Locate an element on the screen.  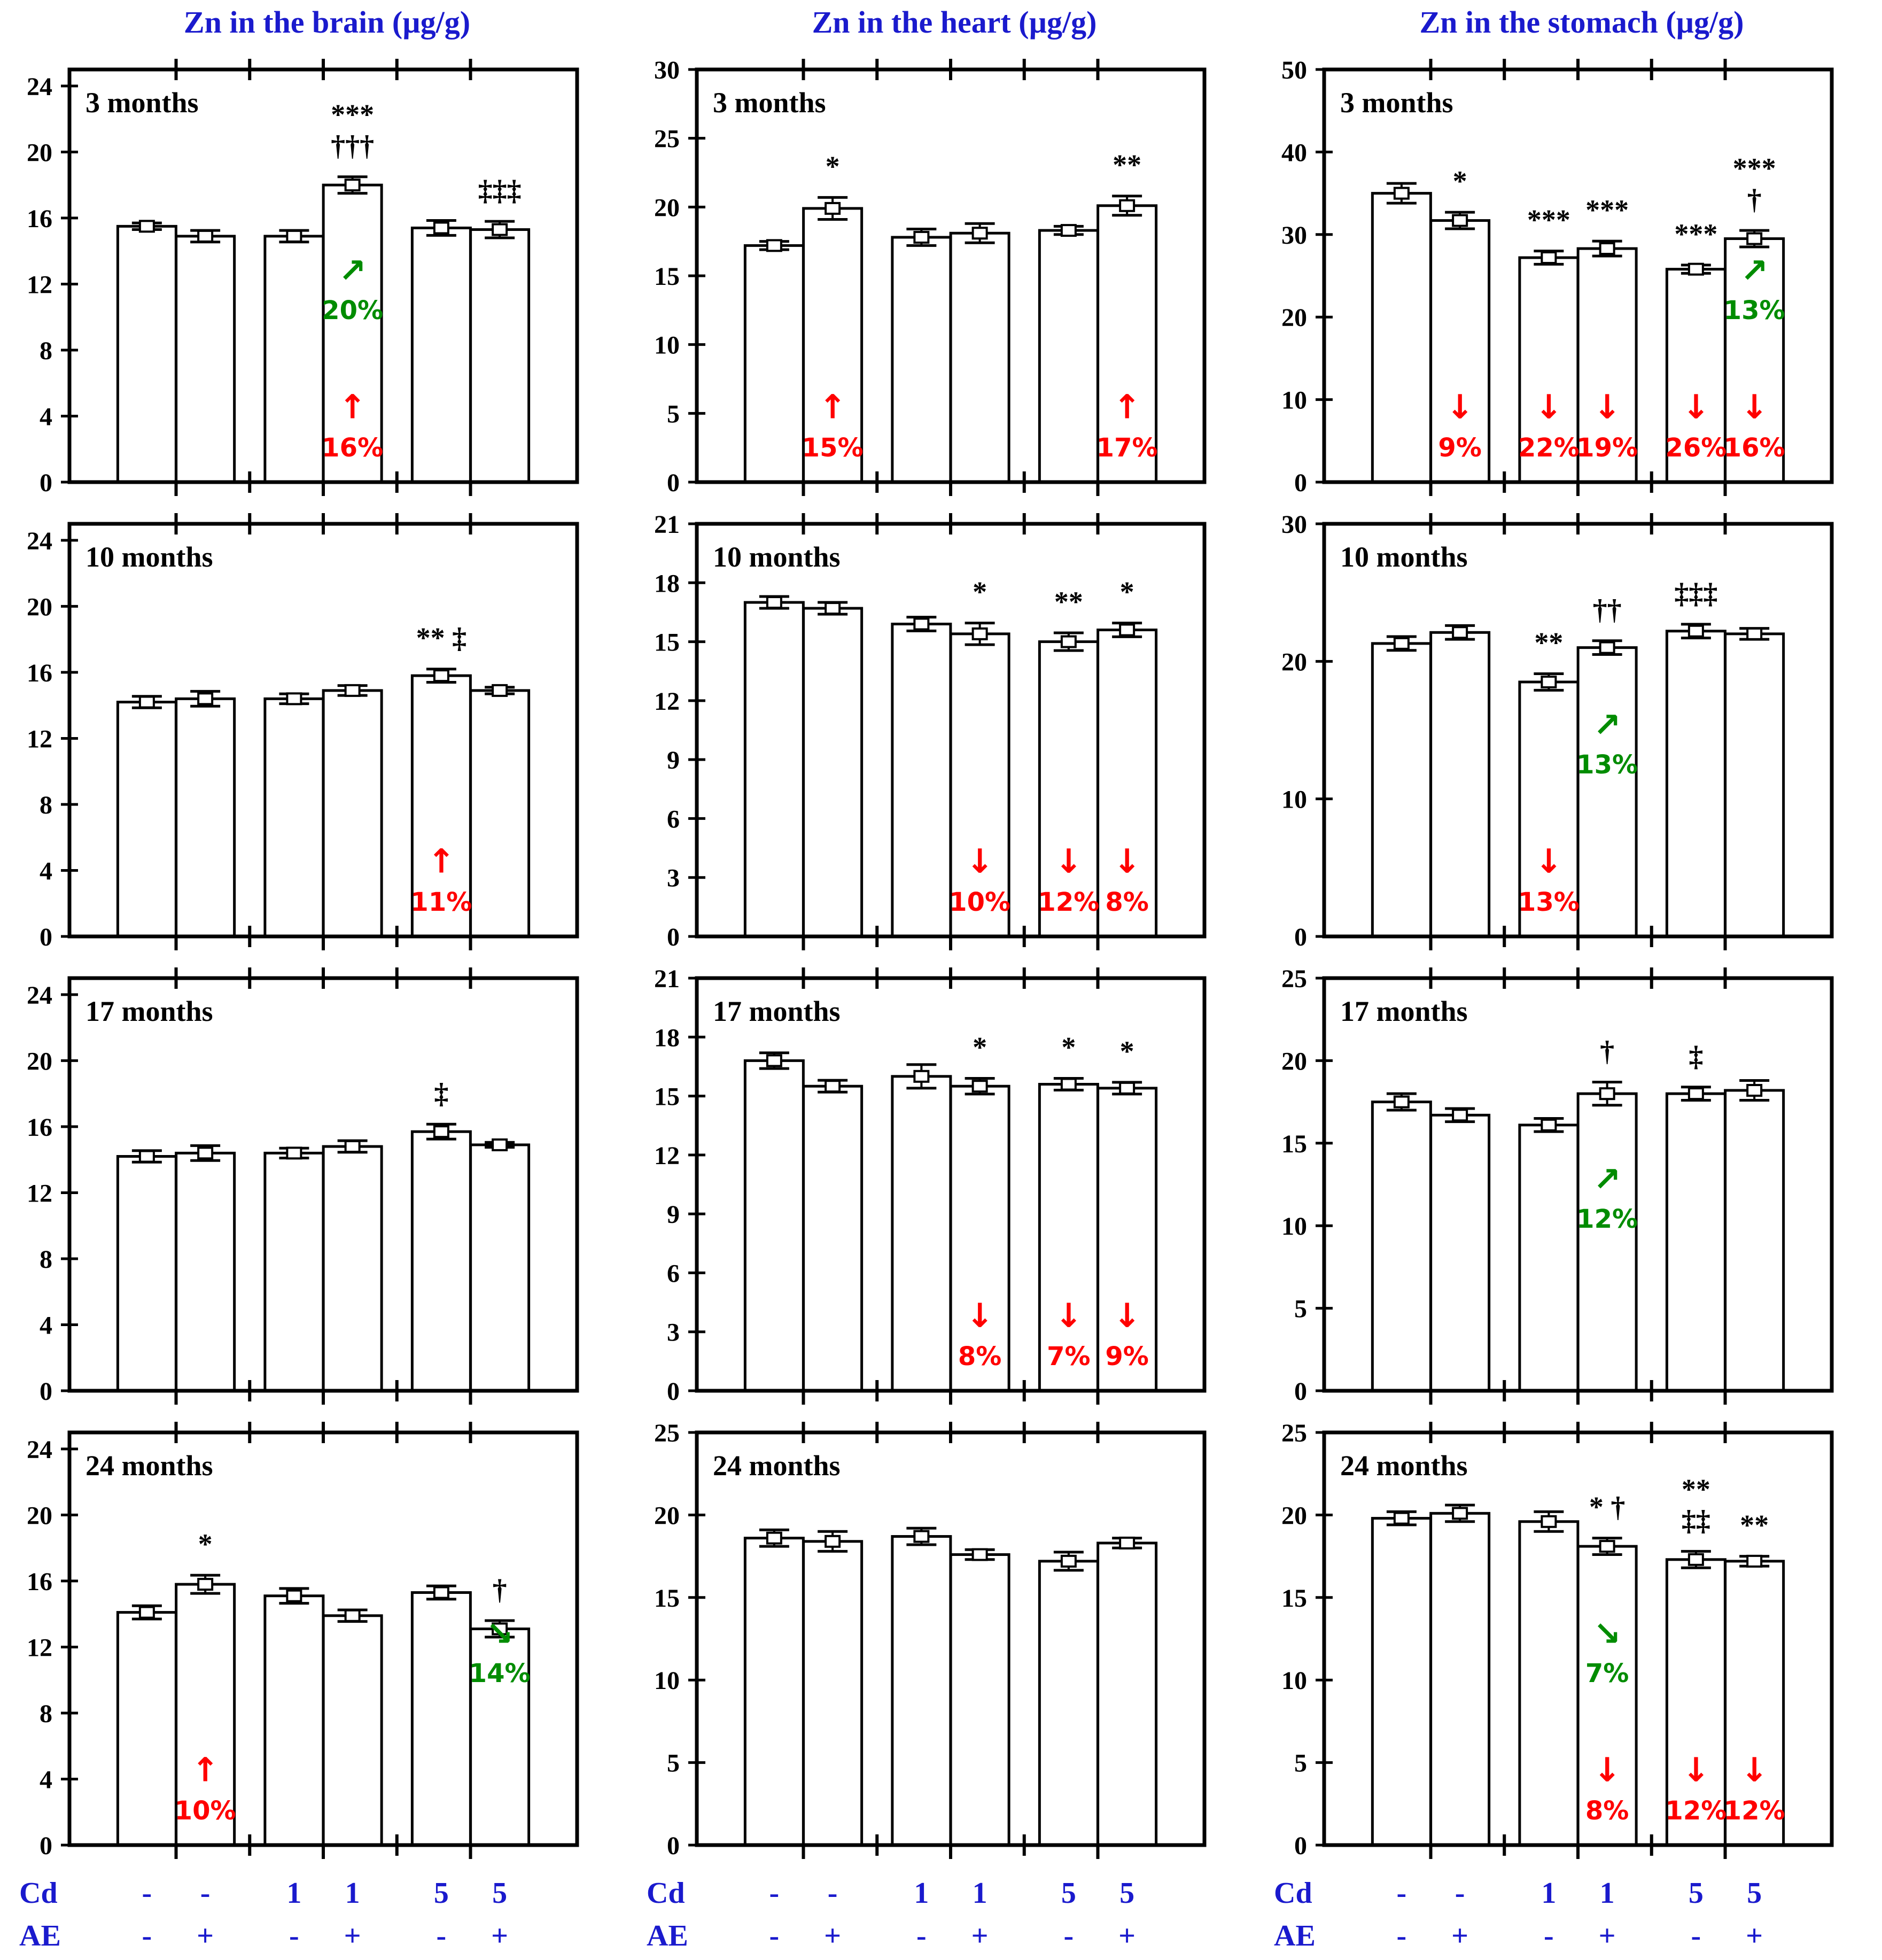
footer-svg: Cd AE - - 1 1 5 5 - + - + - + is located at coordinates (1518, 1915).